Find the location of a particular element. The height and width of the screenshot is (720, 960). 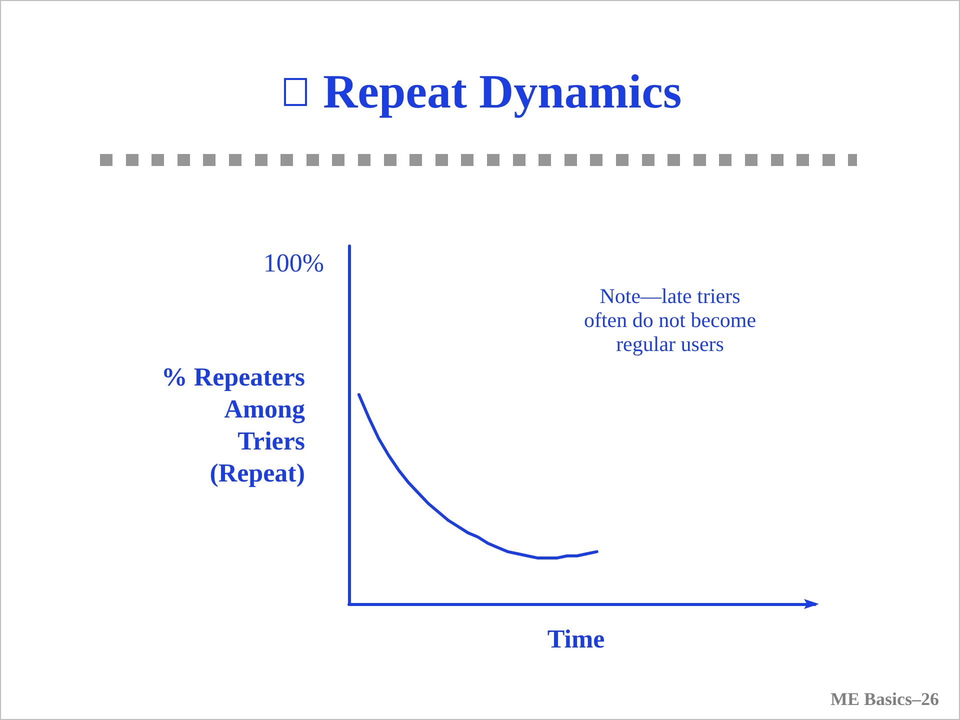

text: ME Basics–26 is located at coordinates (884, 699).